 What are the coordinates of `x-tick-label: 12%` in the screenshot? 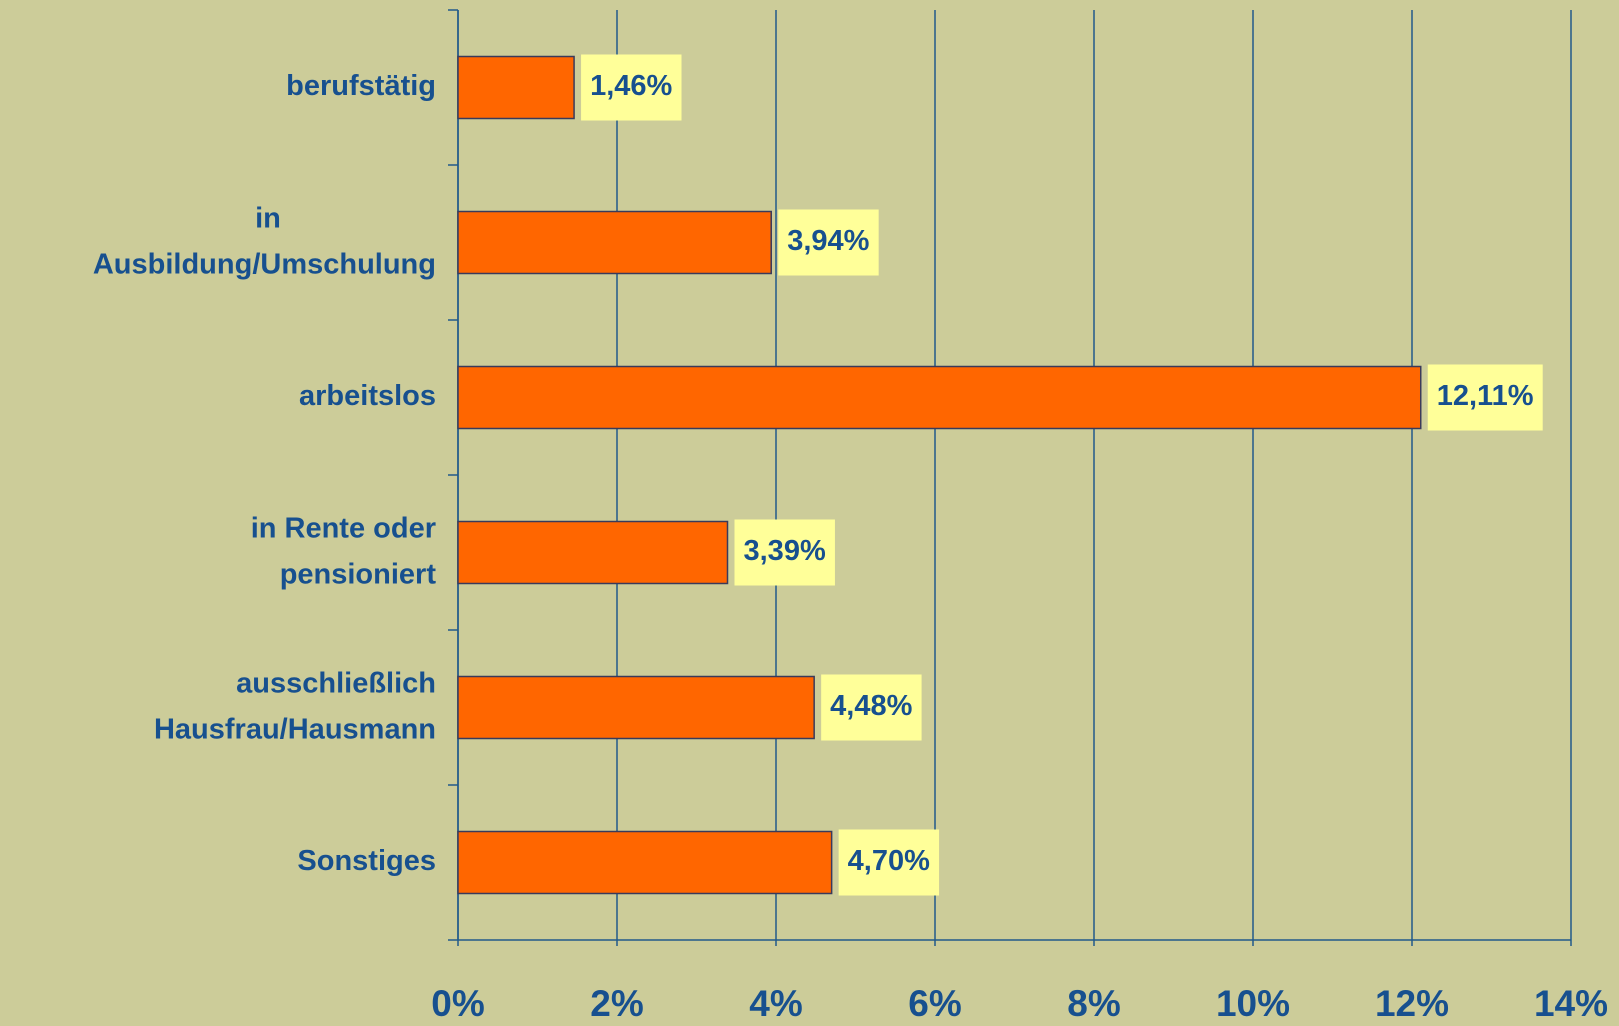 It's located at (1412, 1003).